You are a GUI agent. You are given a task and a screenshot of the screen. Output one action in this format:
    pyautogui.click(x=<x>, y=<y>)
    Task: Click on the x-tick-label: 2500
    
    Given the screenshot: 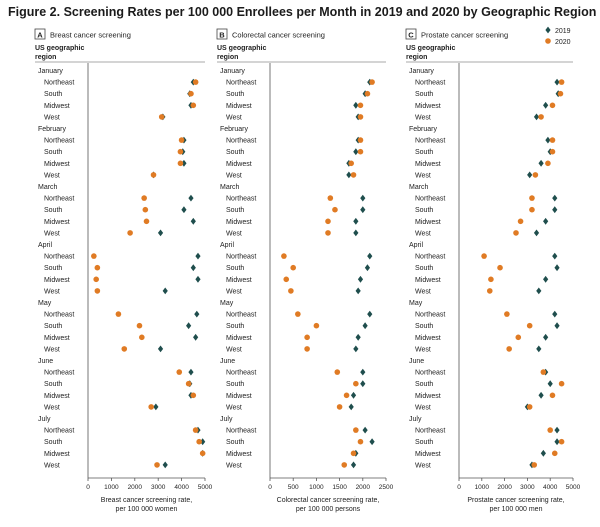 What is the action you would take?
    pyautogui.click(x=386, y=487)
    